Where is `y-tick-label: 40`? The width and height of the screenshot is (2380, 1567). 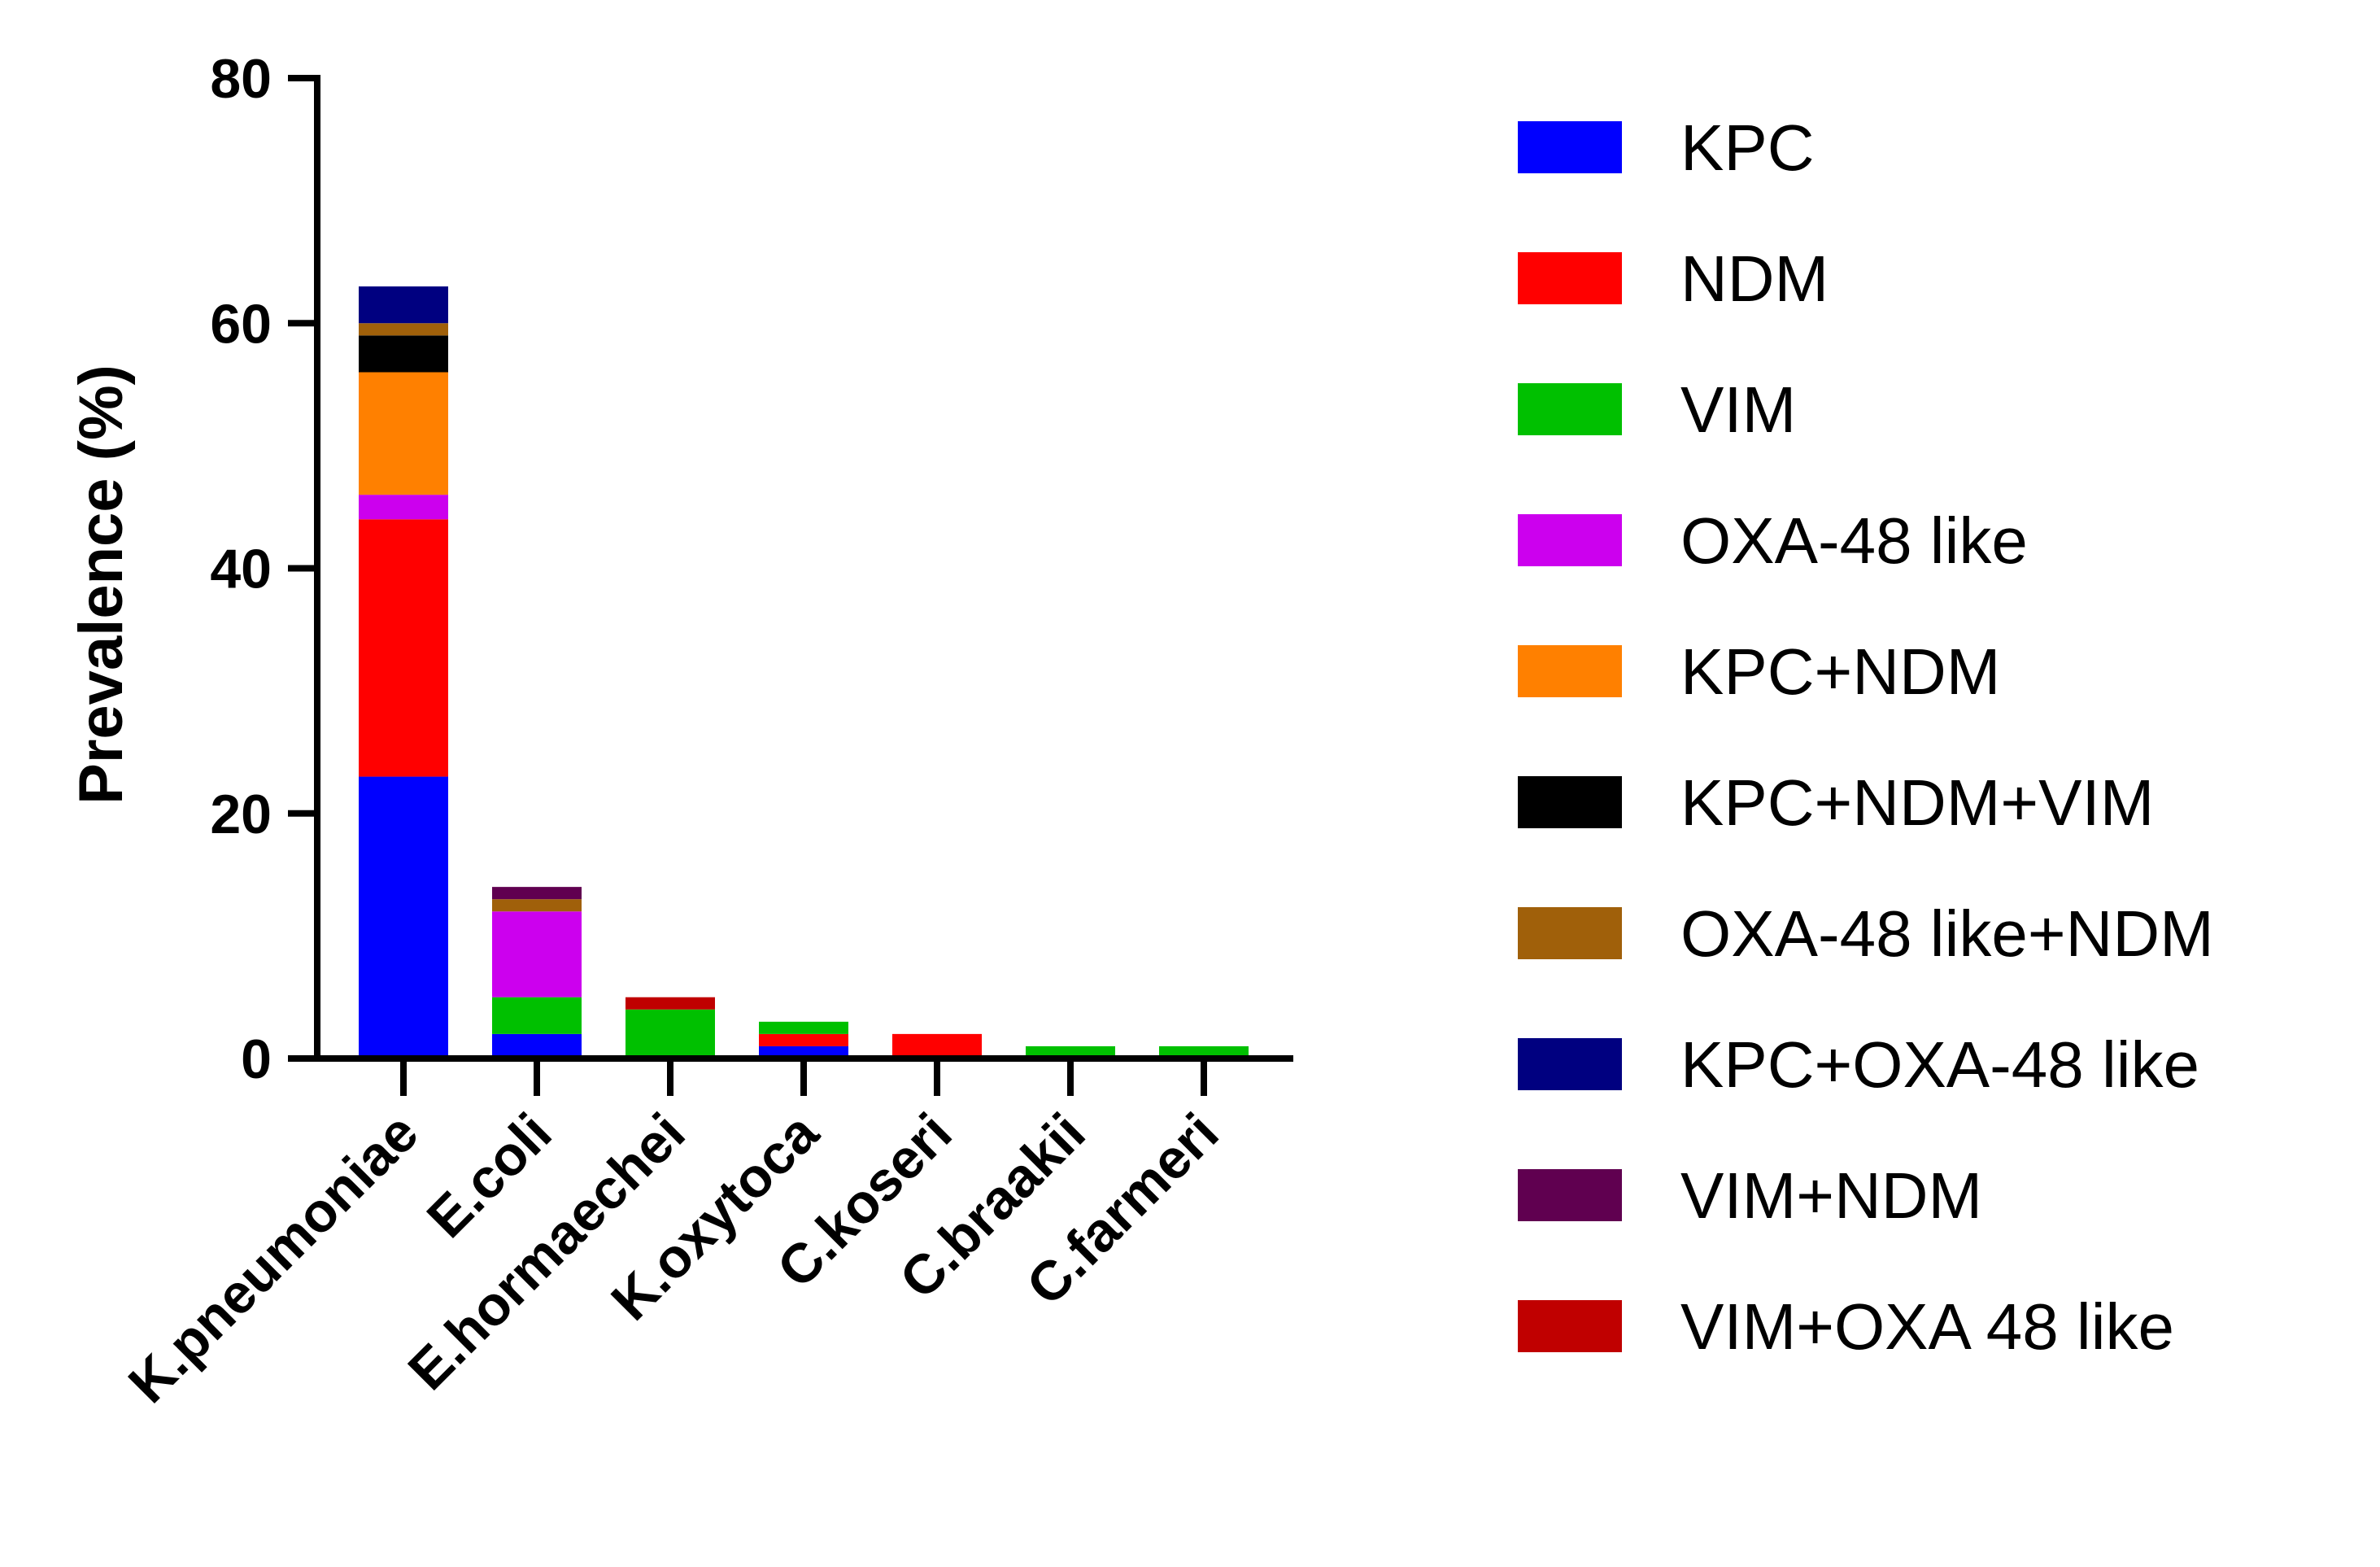
y-tick-label: 40 is located at coordinates (241, 569).